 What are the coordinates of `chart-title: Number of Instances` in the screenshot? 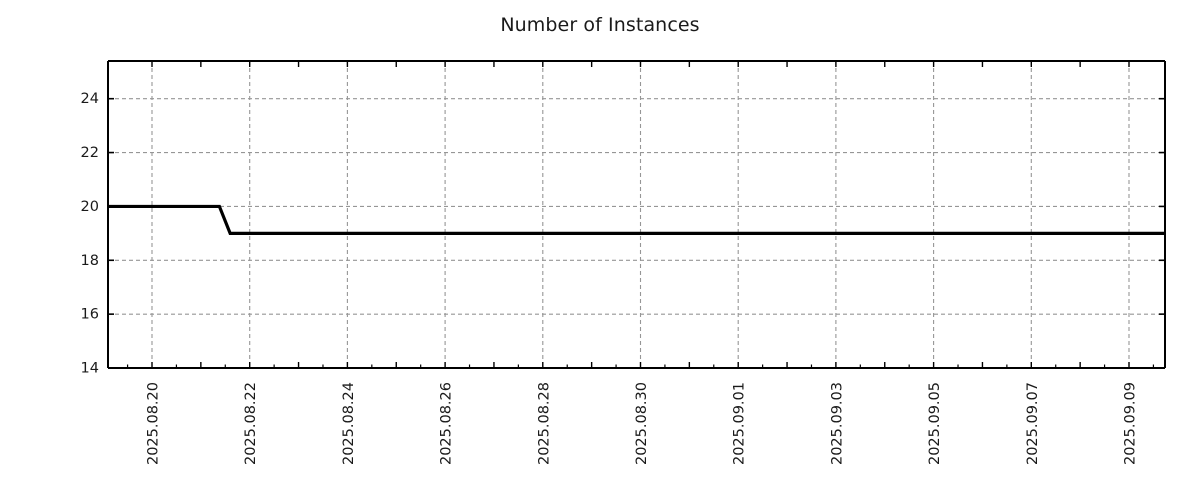 It's located at (600, 25).